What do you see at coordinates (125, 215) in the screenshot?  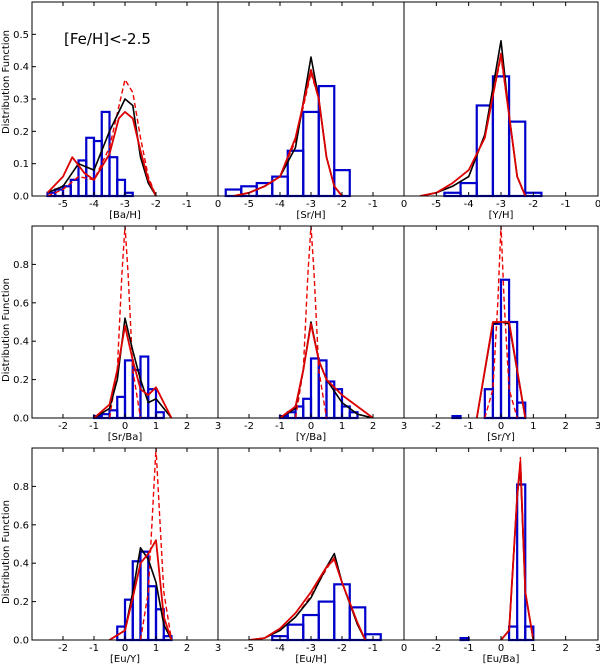 I see `x-axis-label: [Ba/H]` at bounding box center [125, 215].